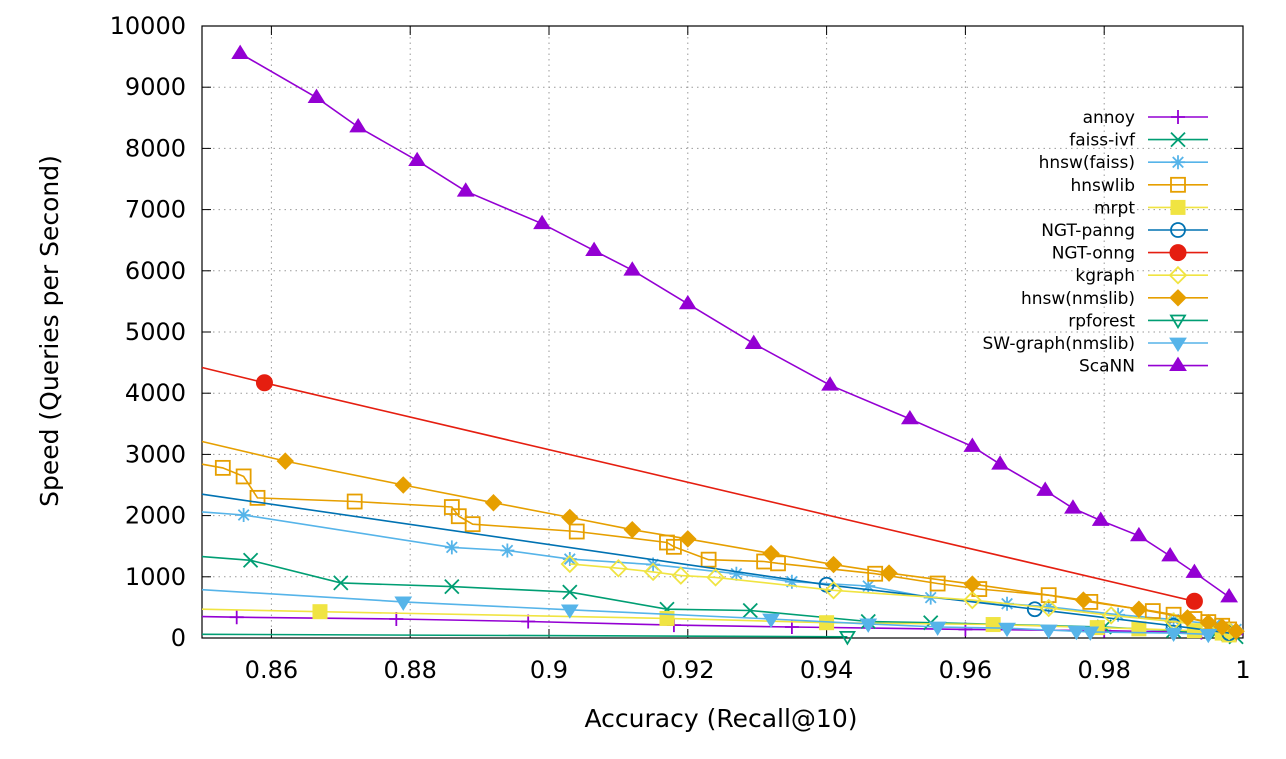 The width and height of the screenshot is (1286, 759). Describe the element at coordinates (155, 87) in the screenshot. I see `y-tick-label: 9000` at that location.